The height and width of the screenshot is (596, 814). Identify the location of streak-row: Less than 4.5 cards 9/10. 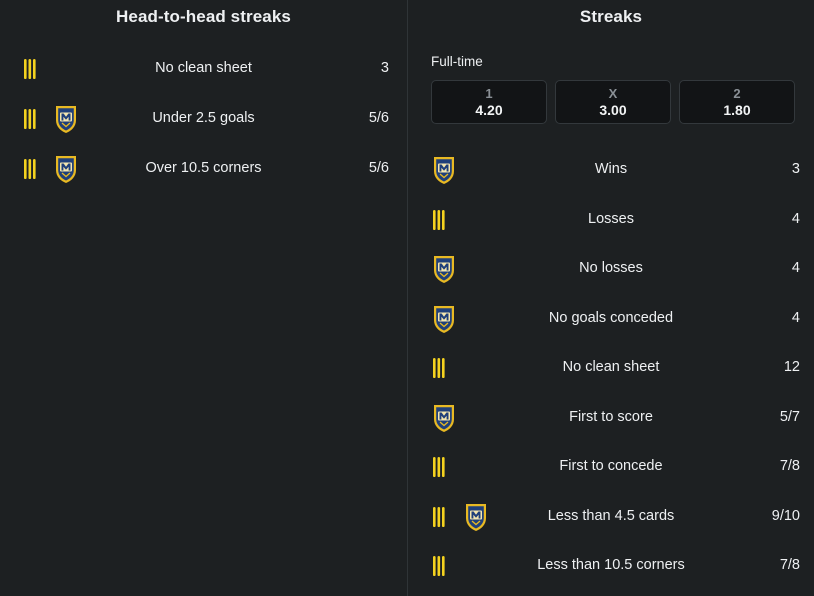
(611, 517).